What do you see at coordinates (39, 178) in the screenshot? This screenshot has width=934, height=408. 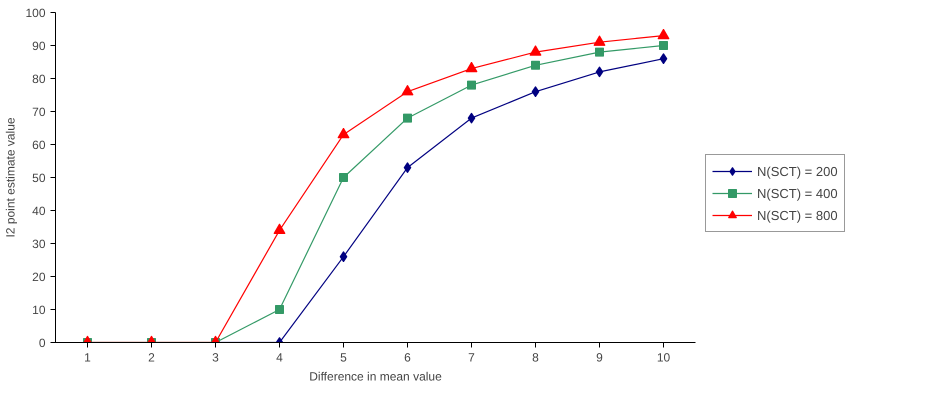 I see `y-tick-label: 50` at bounding box center [39, 178].